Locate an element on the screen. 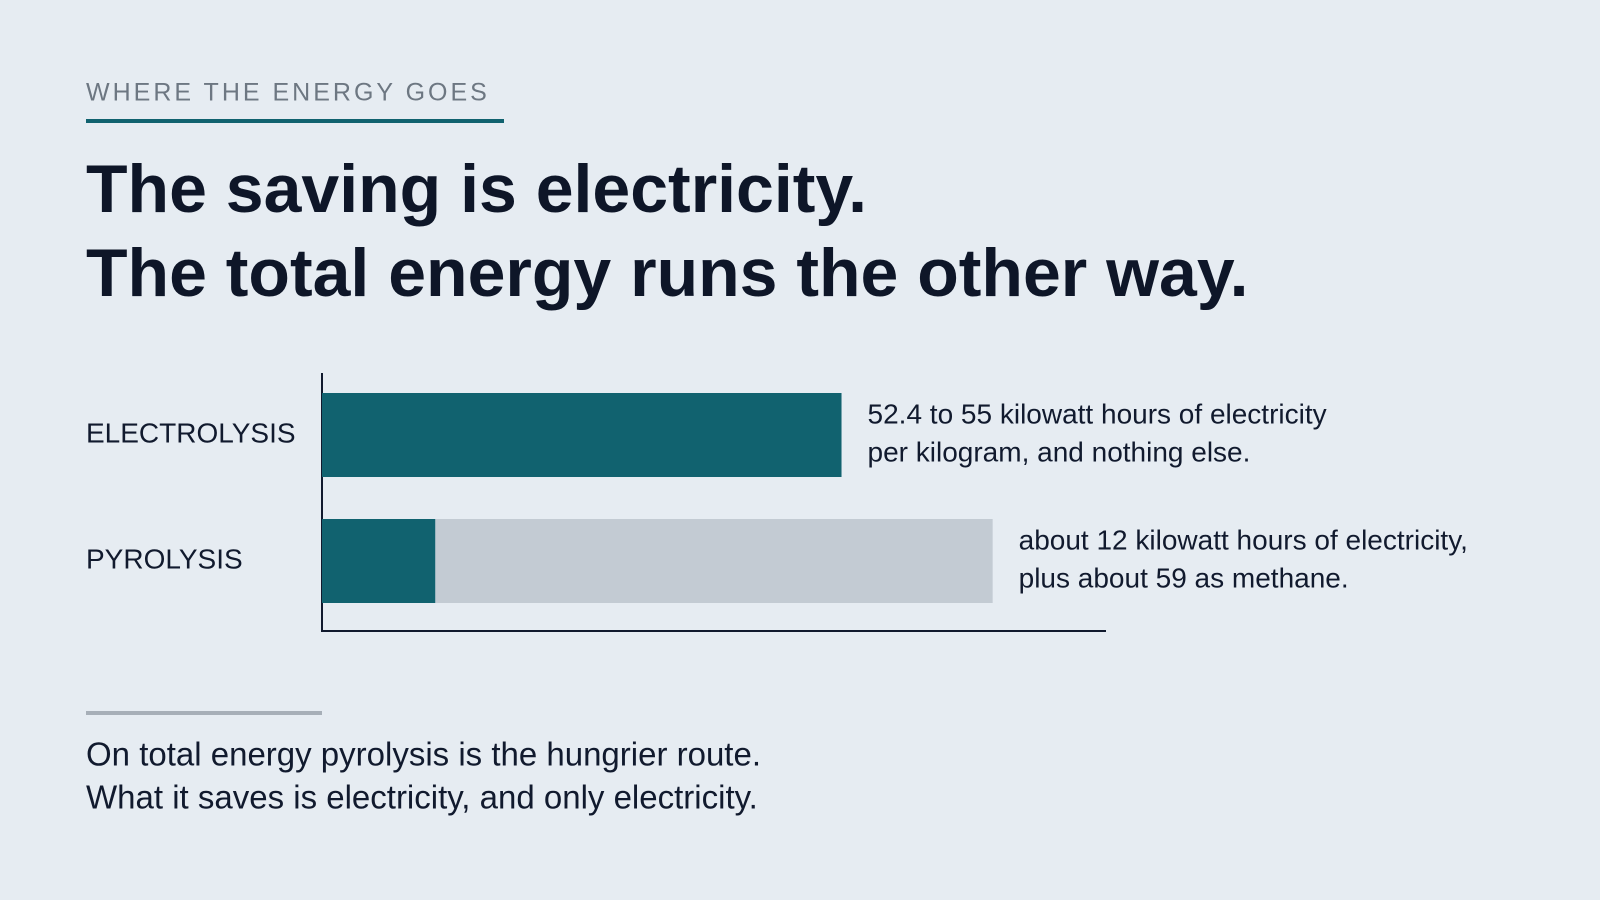 The width and height of the screenshot is (1600, 900). category-label: ELECTROLYSIS is located at coordinates (191, 432).